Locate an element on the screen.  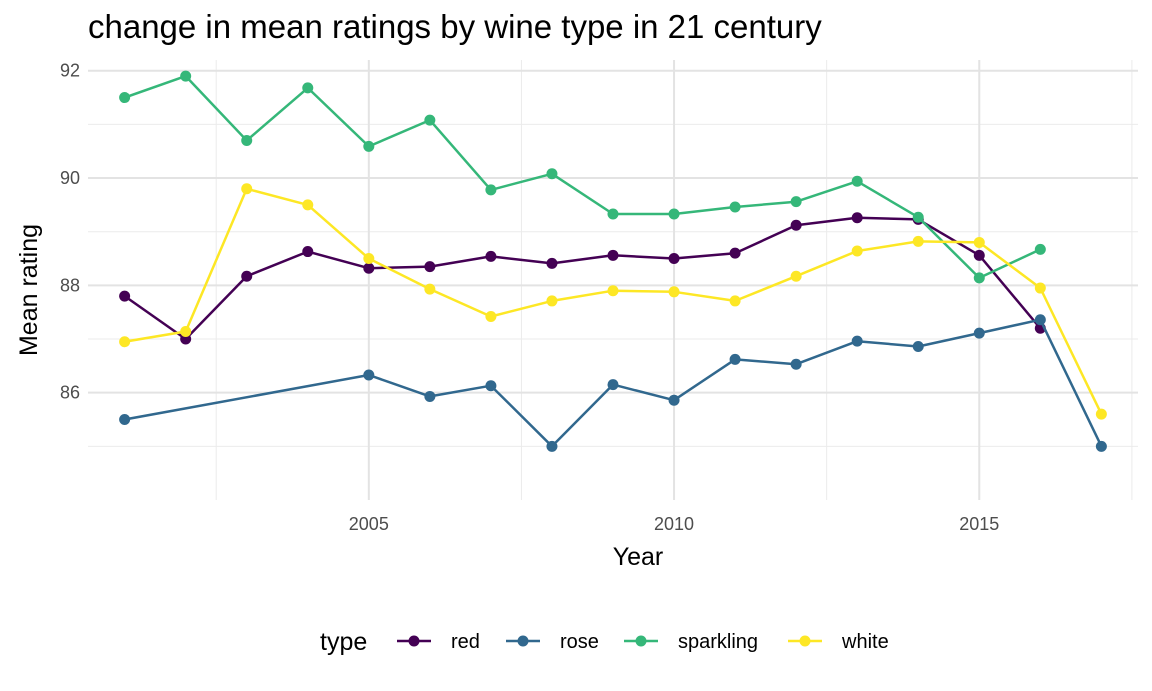
y-tick-label: 88 is located at coordinates (70, 285).